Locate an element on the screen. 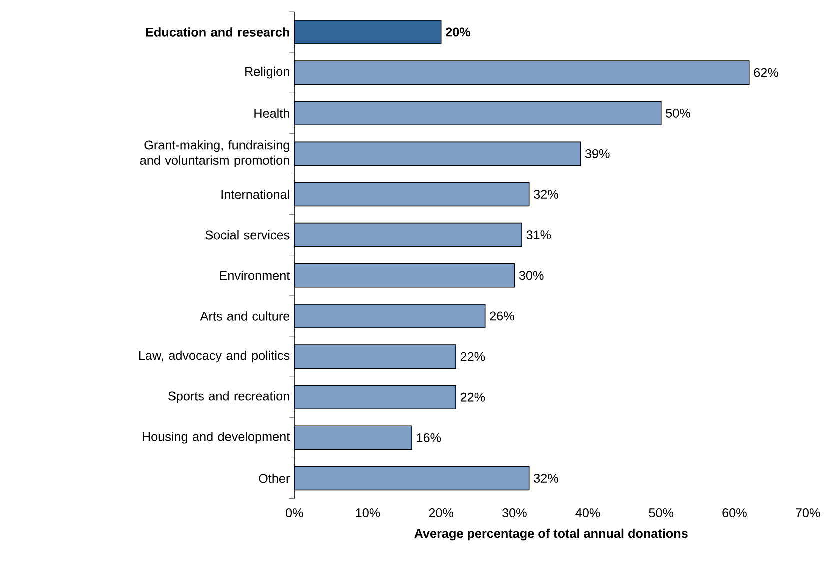 This screenshot has height=568, width=832. y-tick-label: Religion is located at coordinates (268, 72).